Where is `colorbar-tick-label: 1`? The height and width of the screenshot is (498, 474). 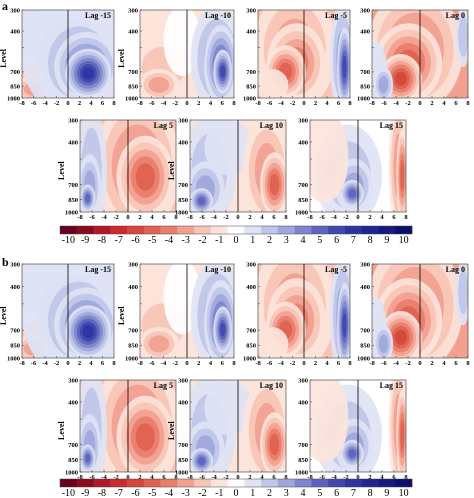
colorbar-tick-label: 1 is located at coordinates (252, 493).